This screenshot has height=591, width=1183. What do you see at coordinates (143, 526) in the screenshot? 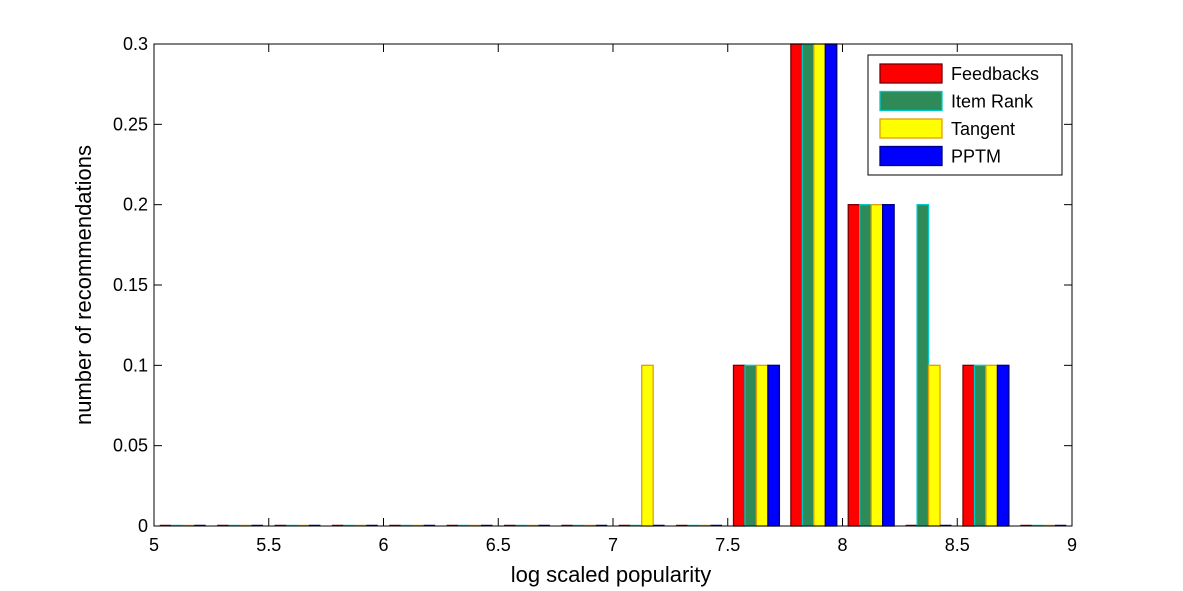
I see `y-tick-label: 0` at bounding box center [143, 526].